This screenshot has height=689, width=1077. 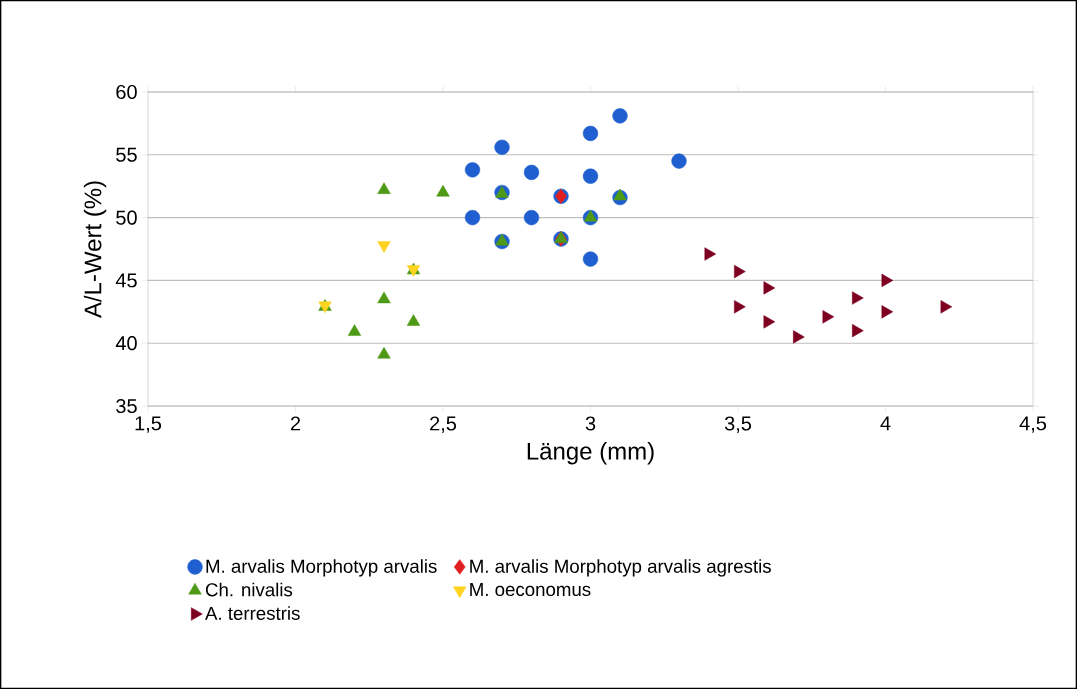 I want to click on x-tick-label: 4, so click(x=885, y=423).